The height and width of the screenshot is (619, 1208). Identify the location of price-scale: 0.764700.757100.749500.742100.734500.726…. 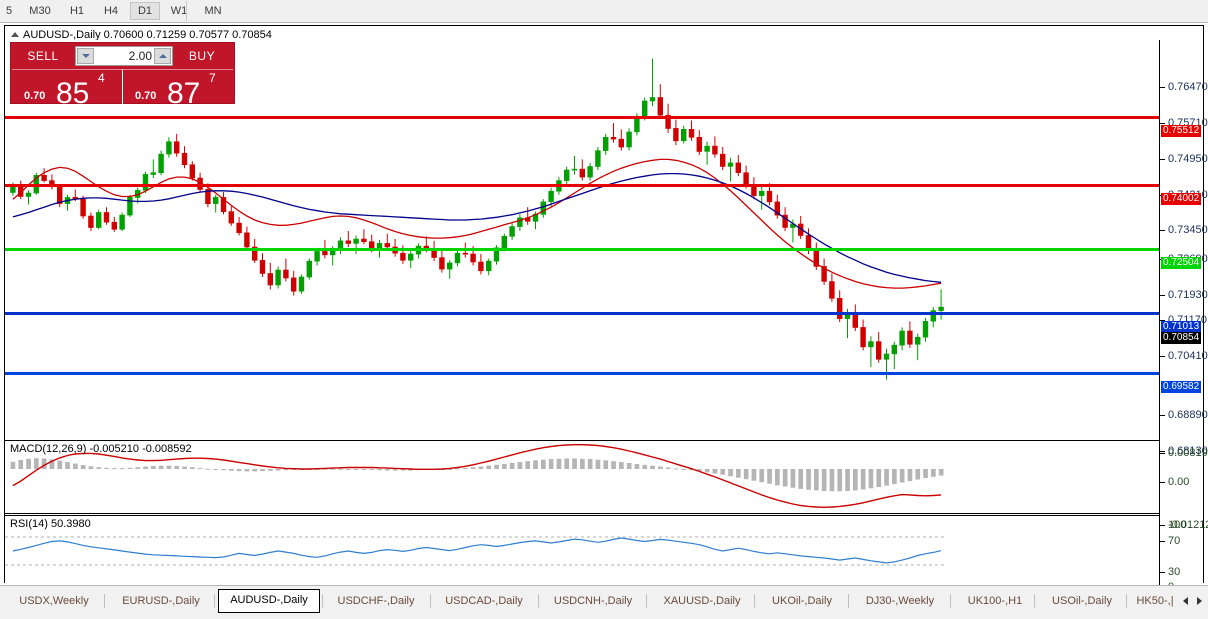
(1183, 316).